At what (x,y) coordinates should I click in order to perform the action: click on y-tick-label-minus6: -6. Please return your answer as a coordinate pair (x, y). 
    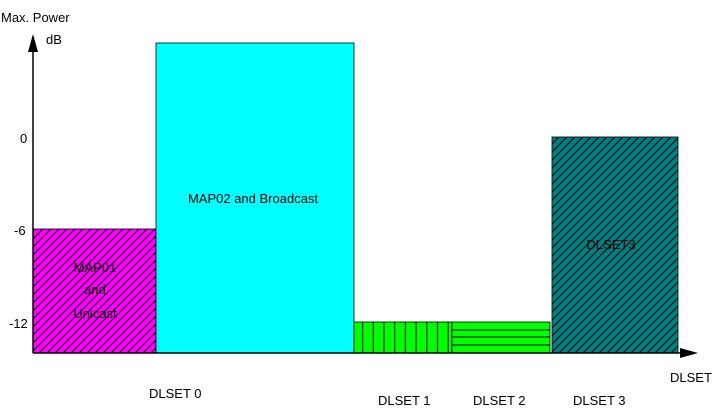
    Looking at the image, I should click on (20, 230).